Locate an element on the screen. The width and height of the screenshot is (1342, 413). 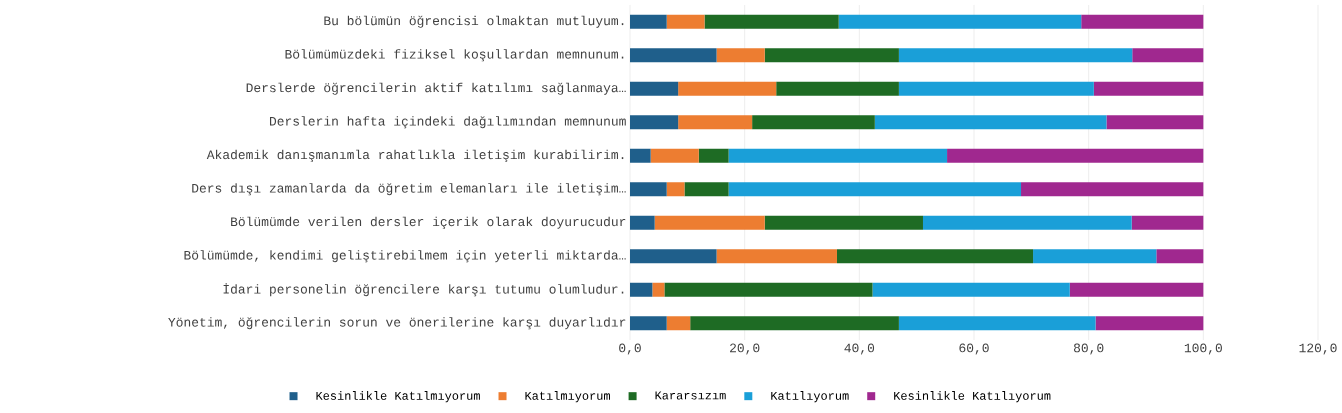
y-tick-label: Akademik danışmanımla rahatlıkla iletişim kurabilirim. is located at coordinates (415, 155).